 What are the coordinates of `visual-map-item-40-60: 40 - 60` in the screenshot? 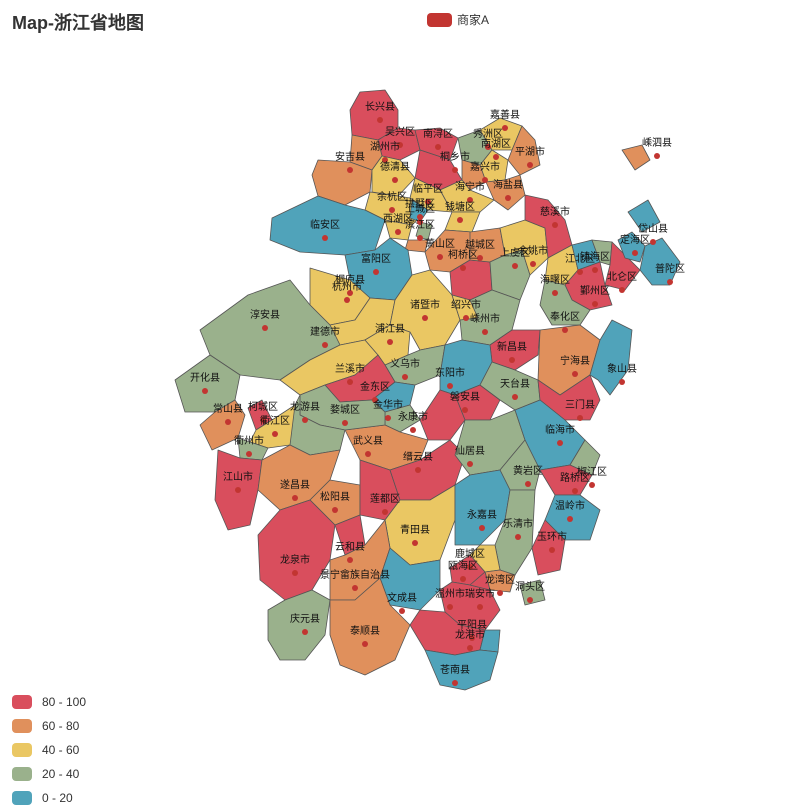 It's located at (49, 750).